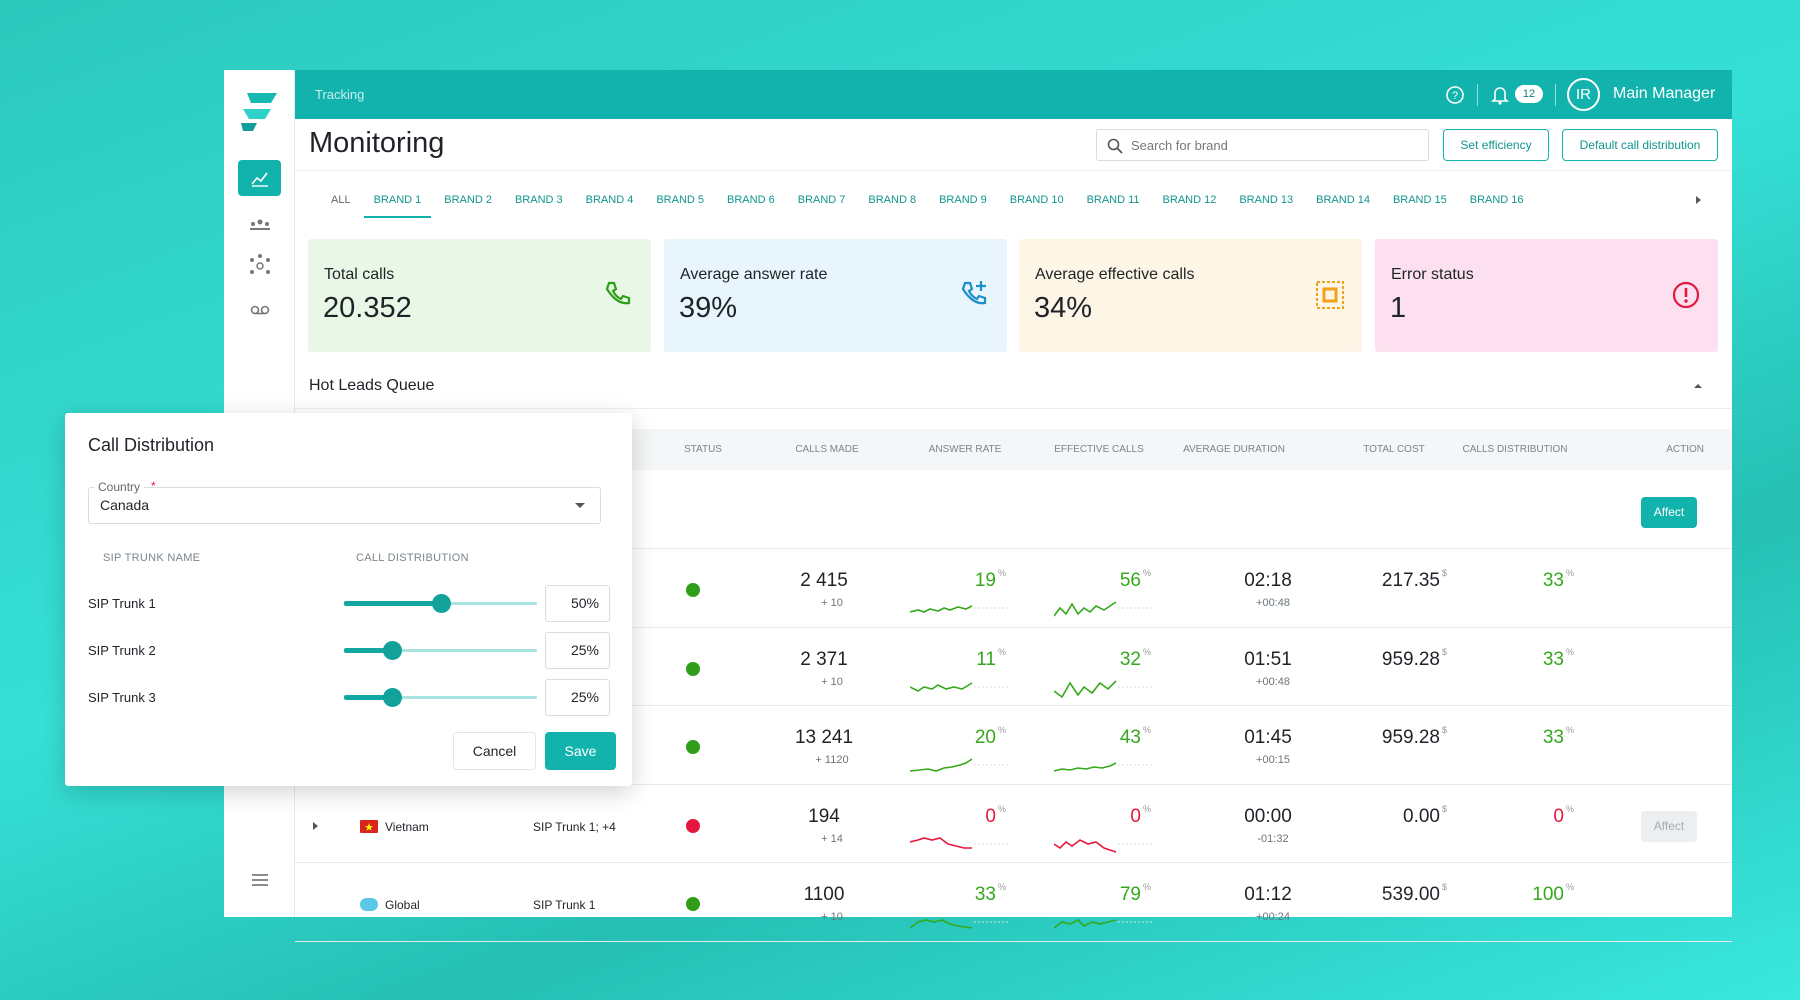  I want to click on nav-icons, so click(260, 265).